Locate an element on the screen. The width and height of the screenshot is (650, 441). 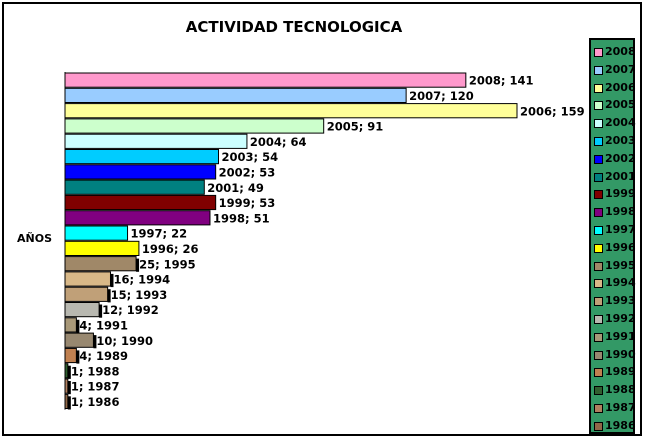
bar-1996 is located at coordinates (102, 248).